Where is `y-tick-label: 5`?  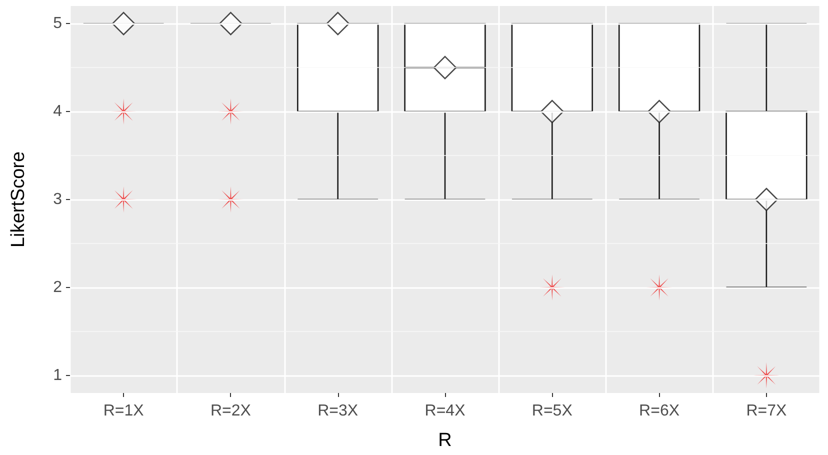
y-tick-label: 5 is located at coordinates (57, 23).